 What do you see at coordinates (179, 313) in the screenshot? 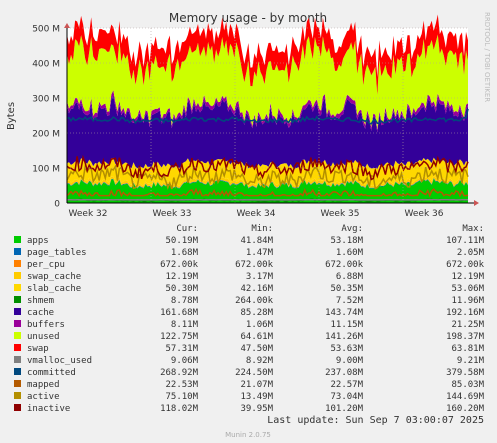
I see `legend-value: 161.68M` at bounding box center [179, 313].